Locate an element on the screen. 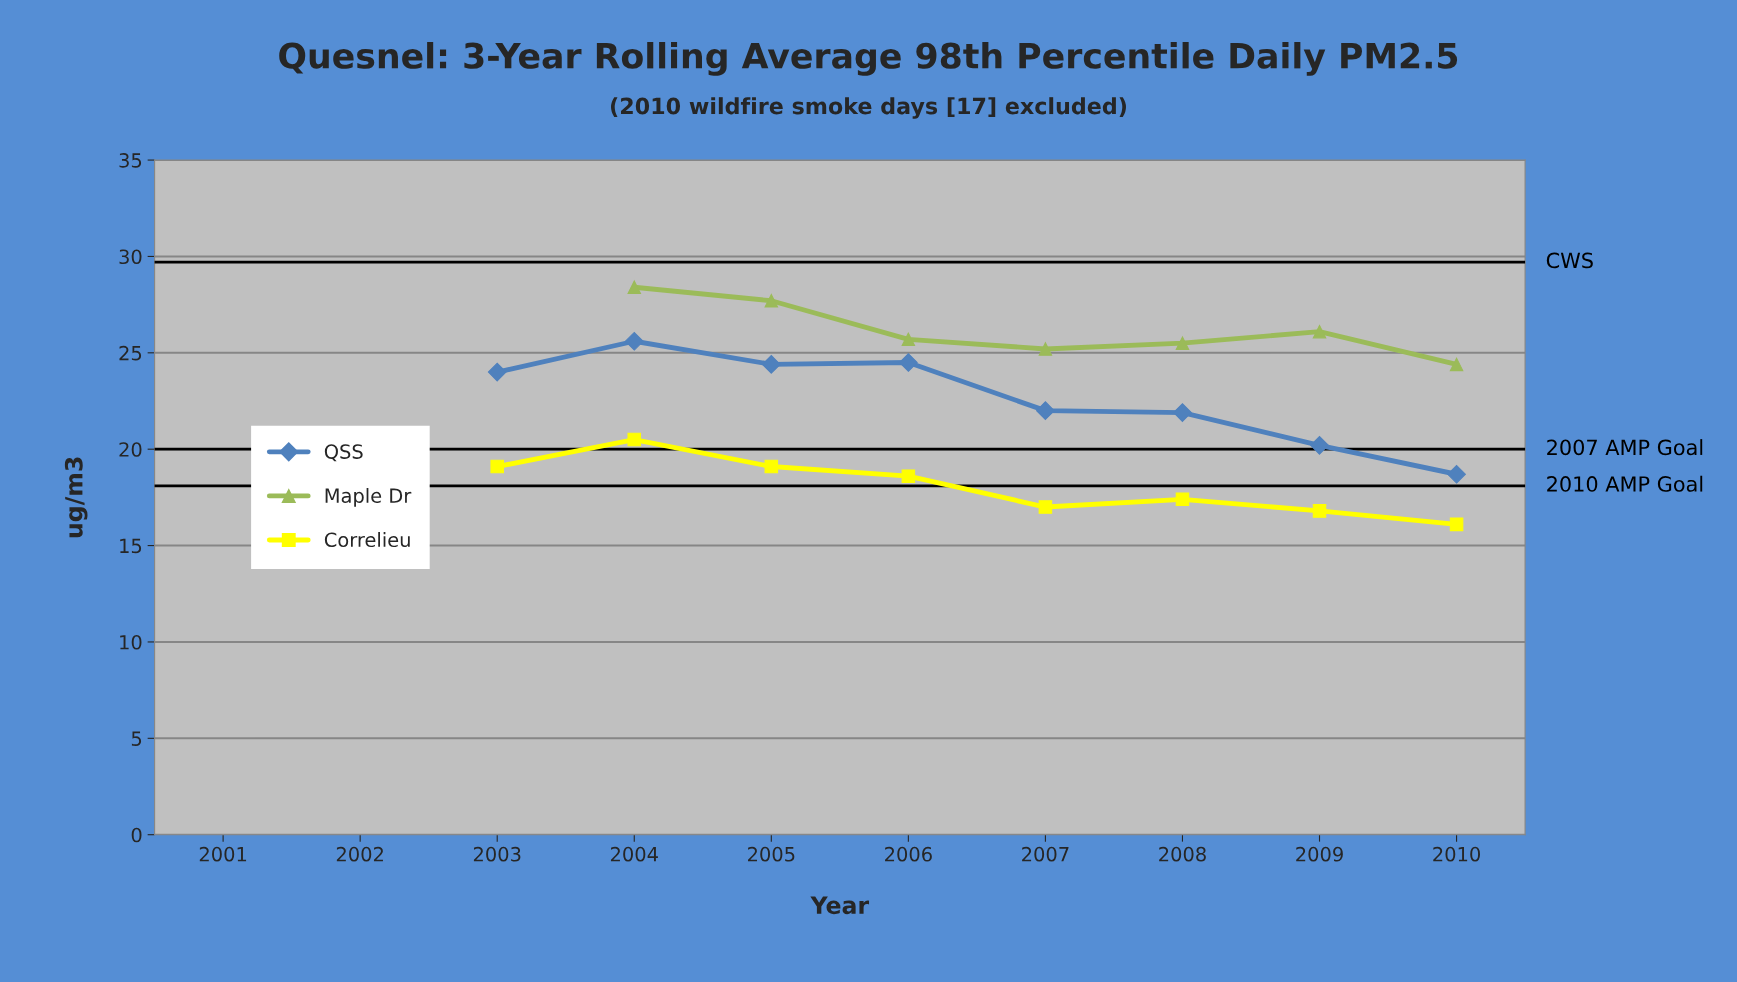  y-tick-label: 15 is located at coordinates (131, 546).